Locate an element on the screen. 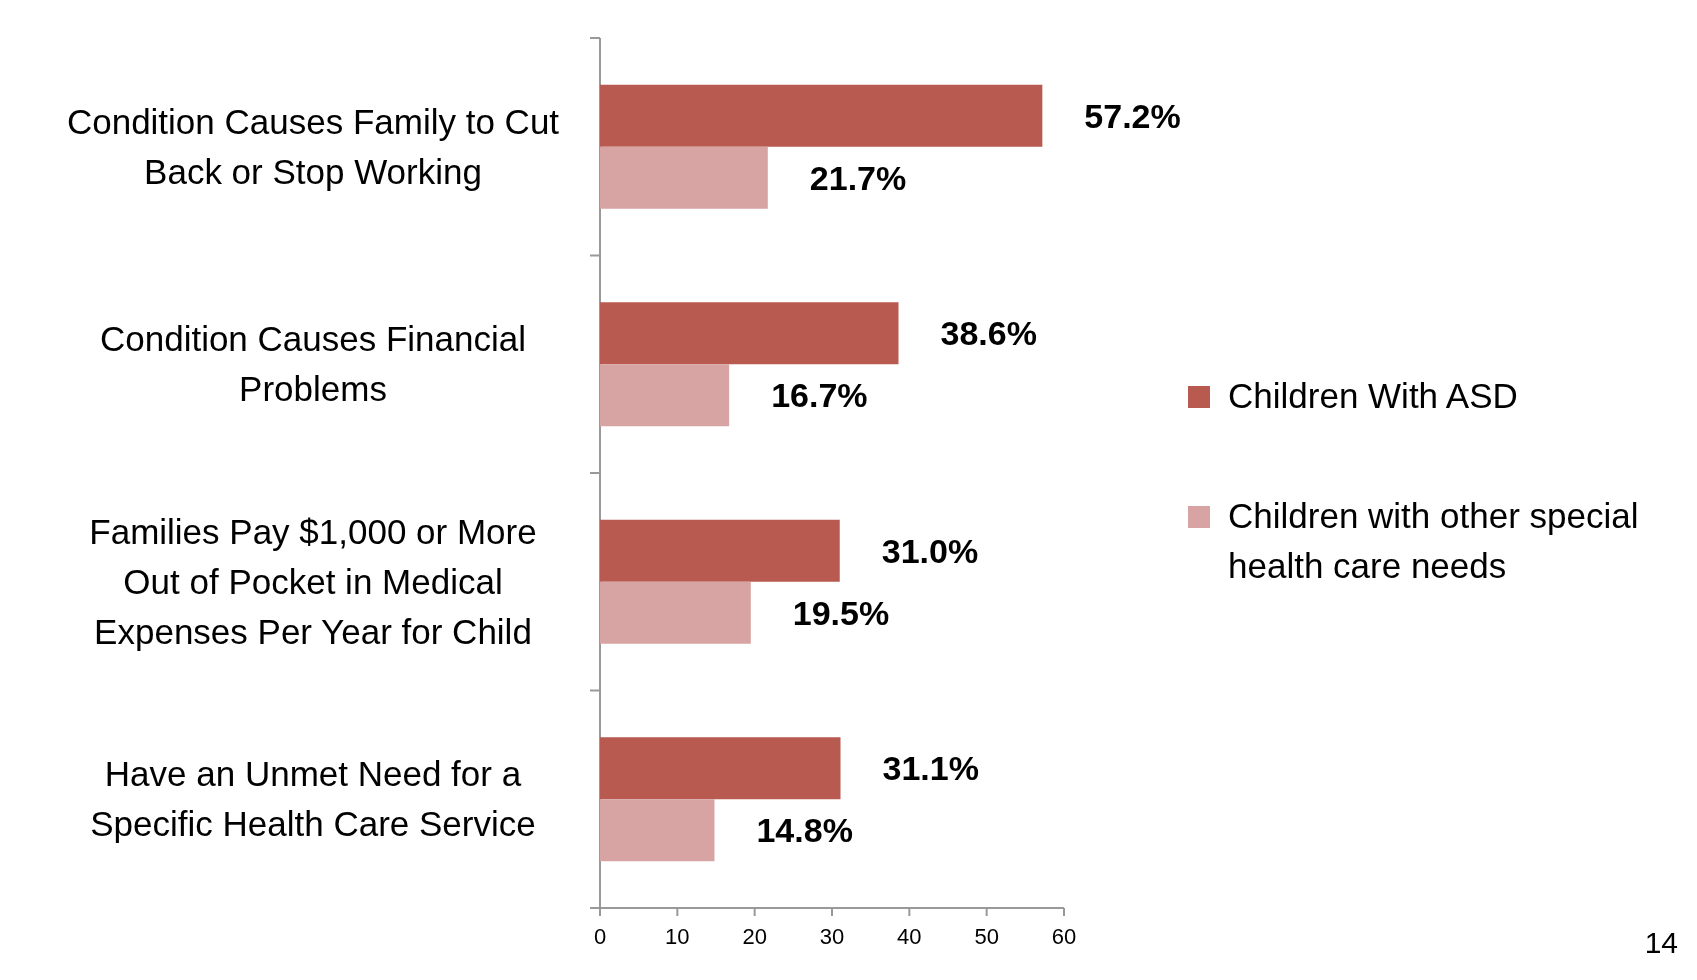 This screenshot has height=980, width=1697. data-label: 21.7% is located at coordinates (858, 177).